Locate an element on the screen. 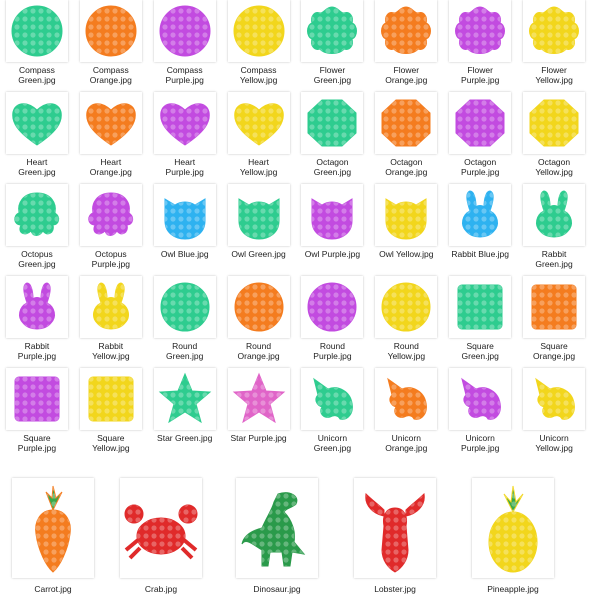 This screenshot has width=591, height=600. lobster-thumbnail is located at coordinates (395, 528).